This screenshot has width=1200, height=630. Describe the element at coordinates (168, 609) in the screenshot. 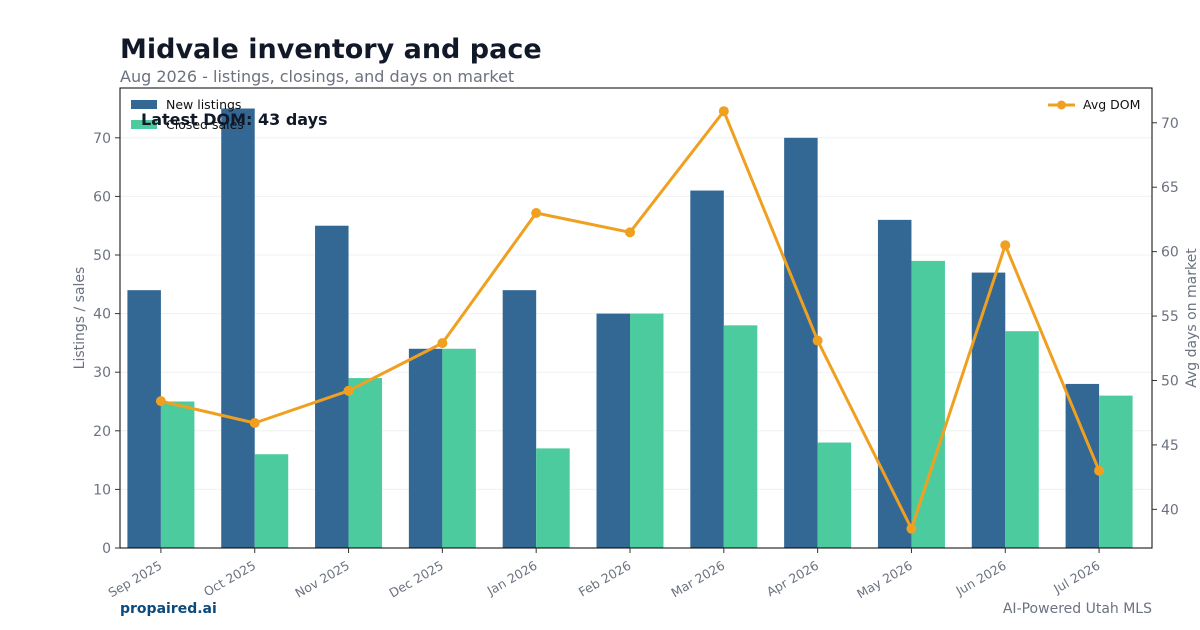

I see `brand-logo-text: propaired.ai` at that location.